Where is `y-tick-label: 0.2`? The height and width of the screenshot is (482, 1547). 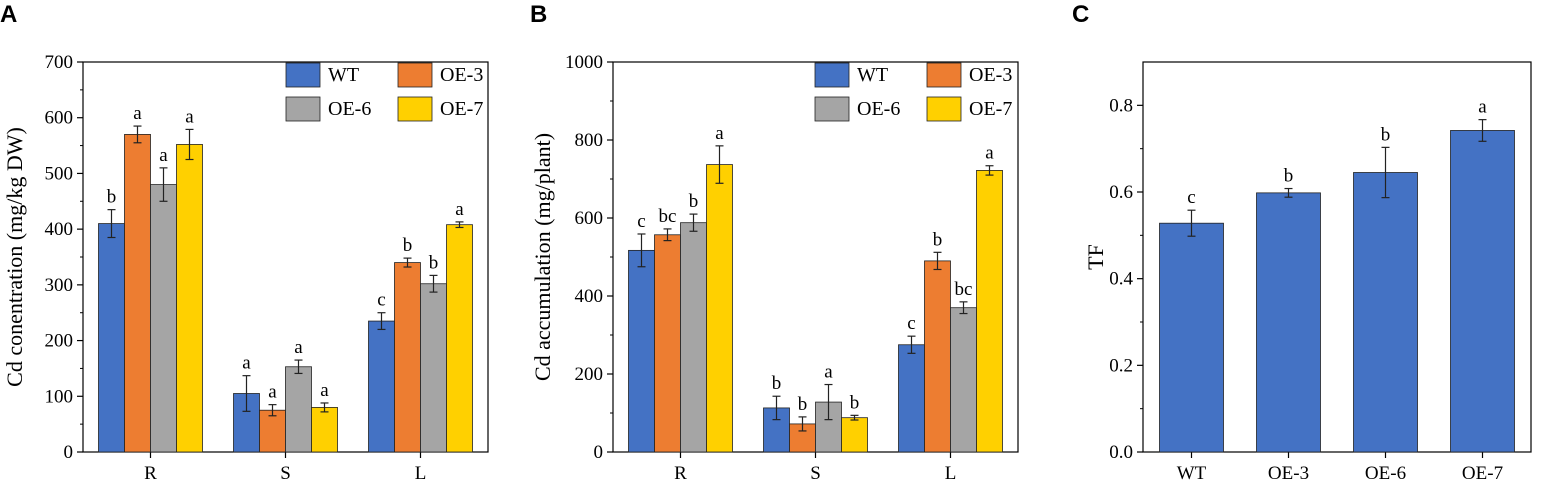
y-tick-label: 0.2 is located at coordinates (1121, 365).